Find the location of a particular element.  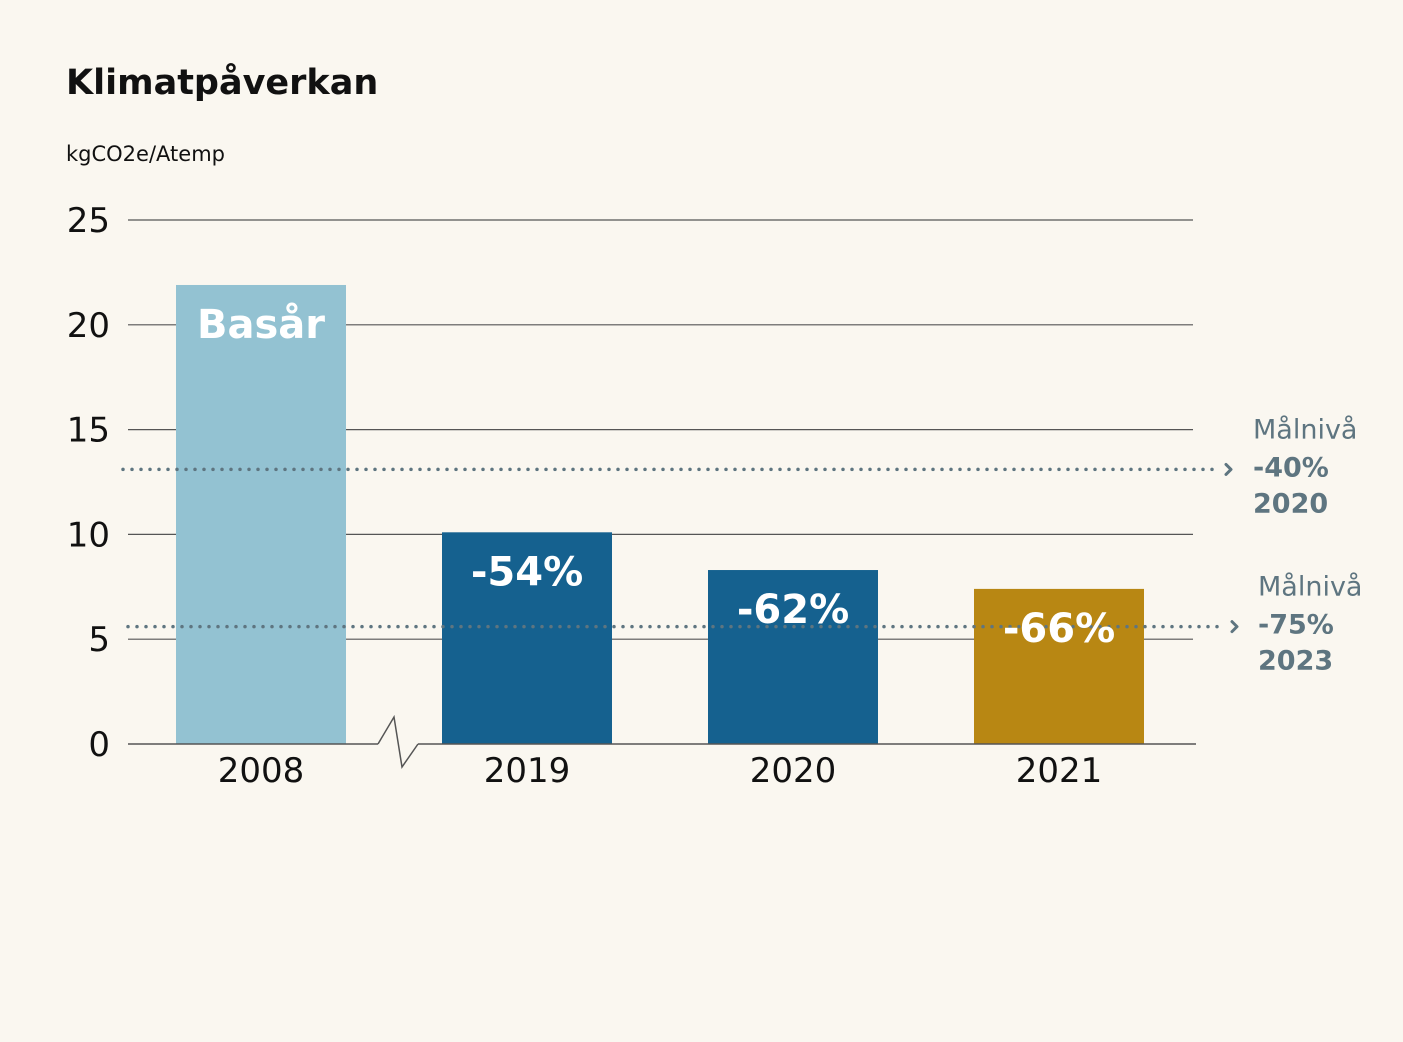

bar-data-label: -66% is located at coordinates (1059, 629).